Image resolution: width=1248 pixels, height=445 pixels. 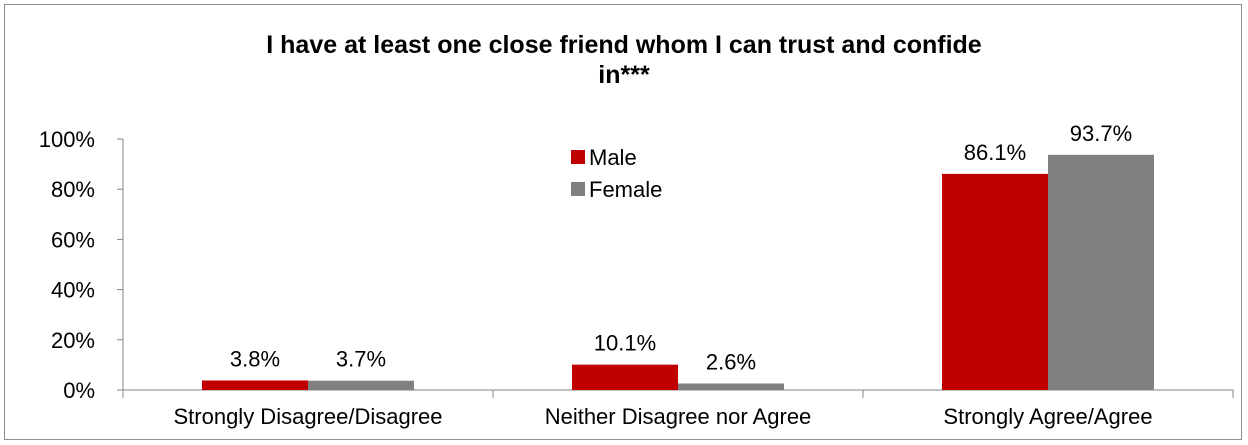 What do you see at coordinates (79, 390) in the screenshot?
I see `y-tick-label: 0%` at bounding box center [79, 390].